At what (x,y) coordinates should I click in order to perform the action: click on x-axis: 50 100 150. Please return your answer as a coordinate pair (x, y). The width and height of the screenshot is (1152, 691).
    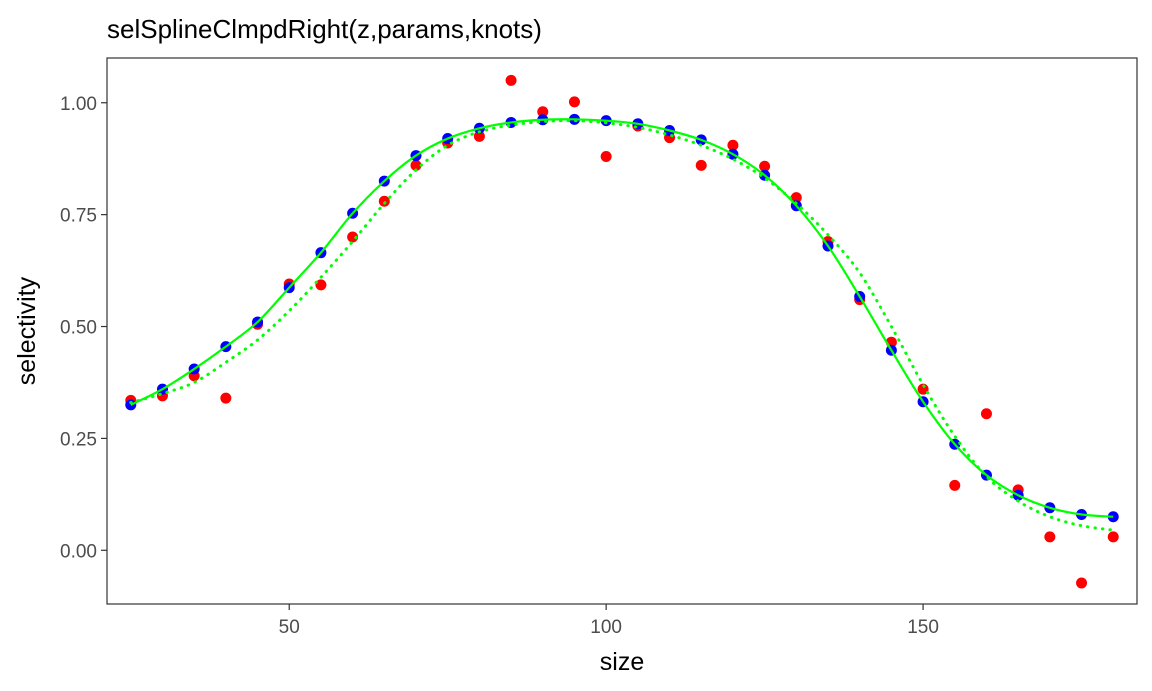
    Looking at the image, I should click on (609, 621).